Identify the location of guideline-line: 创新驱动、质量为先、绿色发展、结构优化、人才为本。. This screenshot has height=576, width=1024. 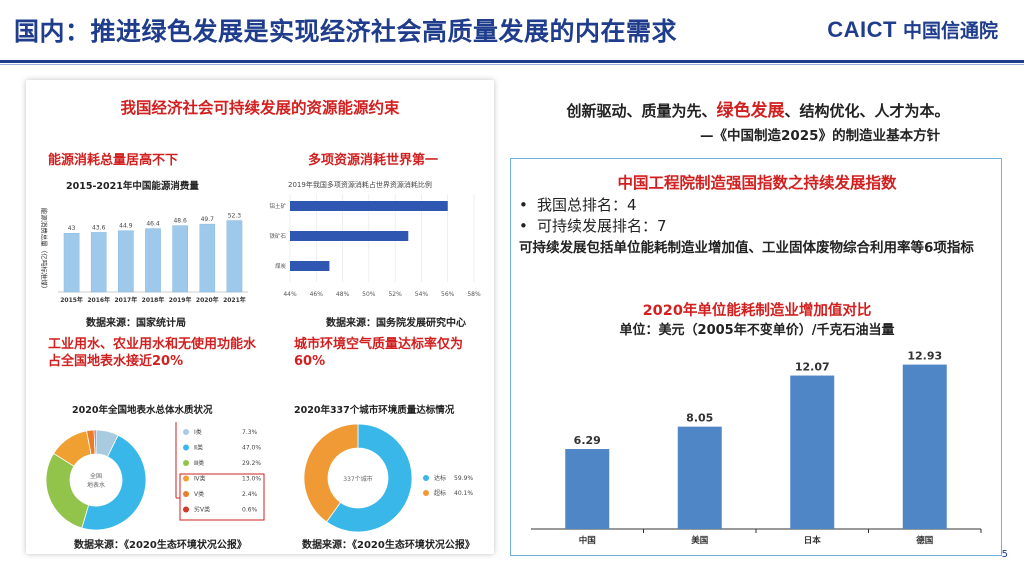
(758, 108).